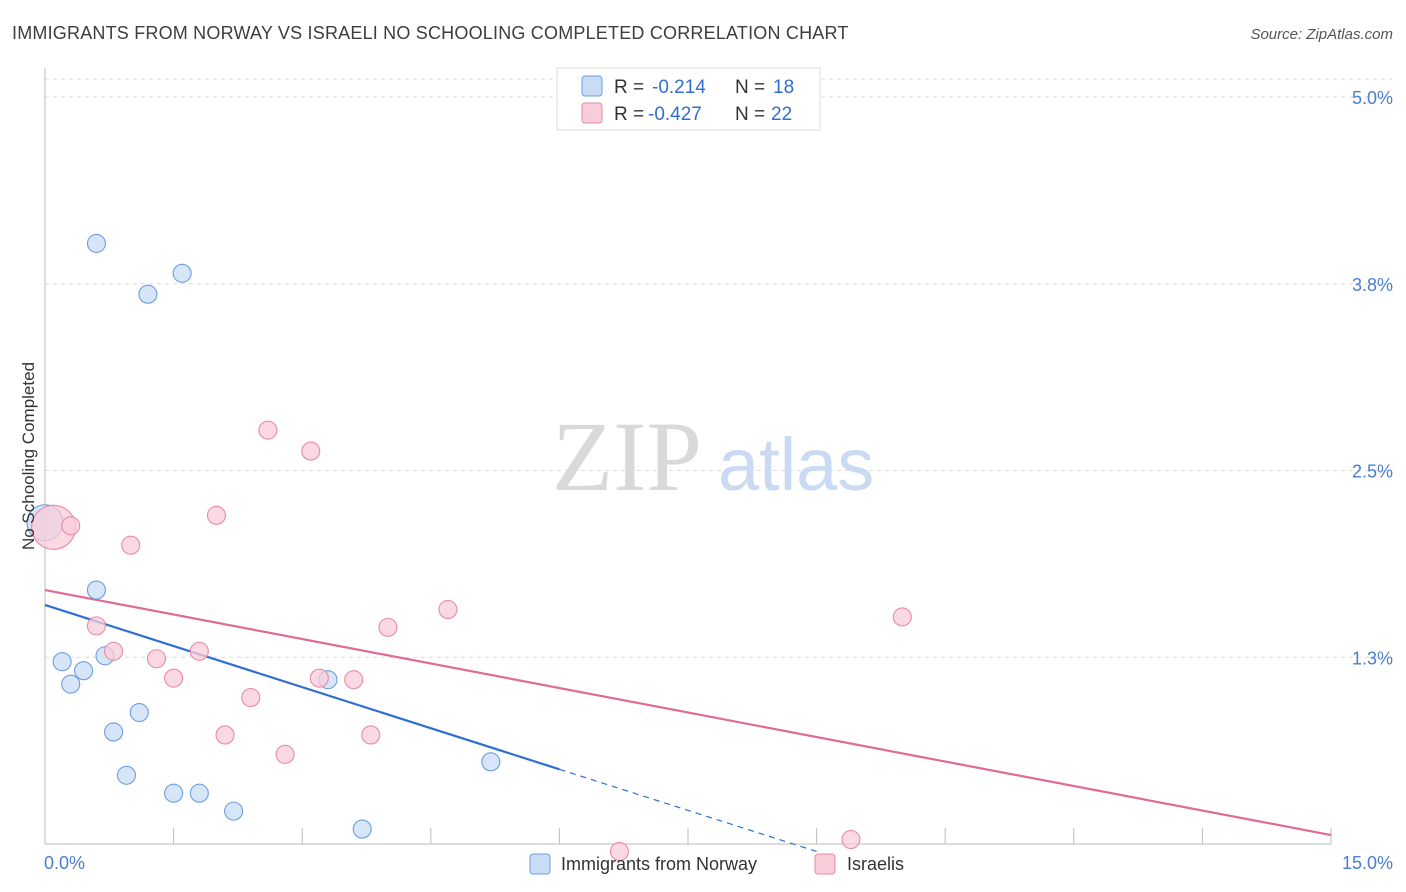  What do you see at coordinates (592, 113) in the screenshot?
I see `legend-swatch-israelis` at bounding box center [592, 113].